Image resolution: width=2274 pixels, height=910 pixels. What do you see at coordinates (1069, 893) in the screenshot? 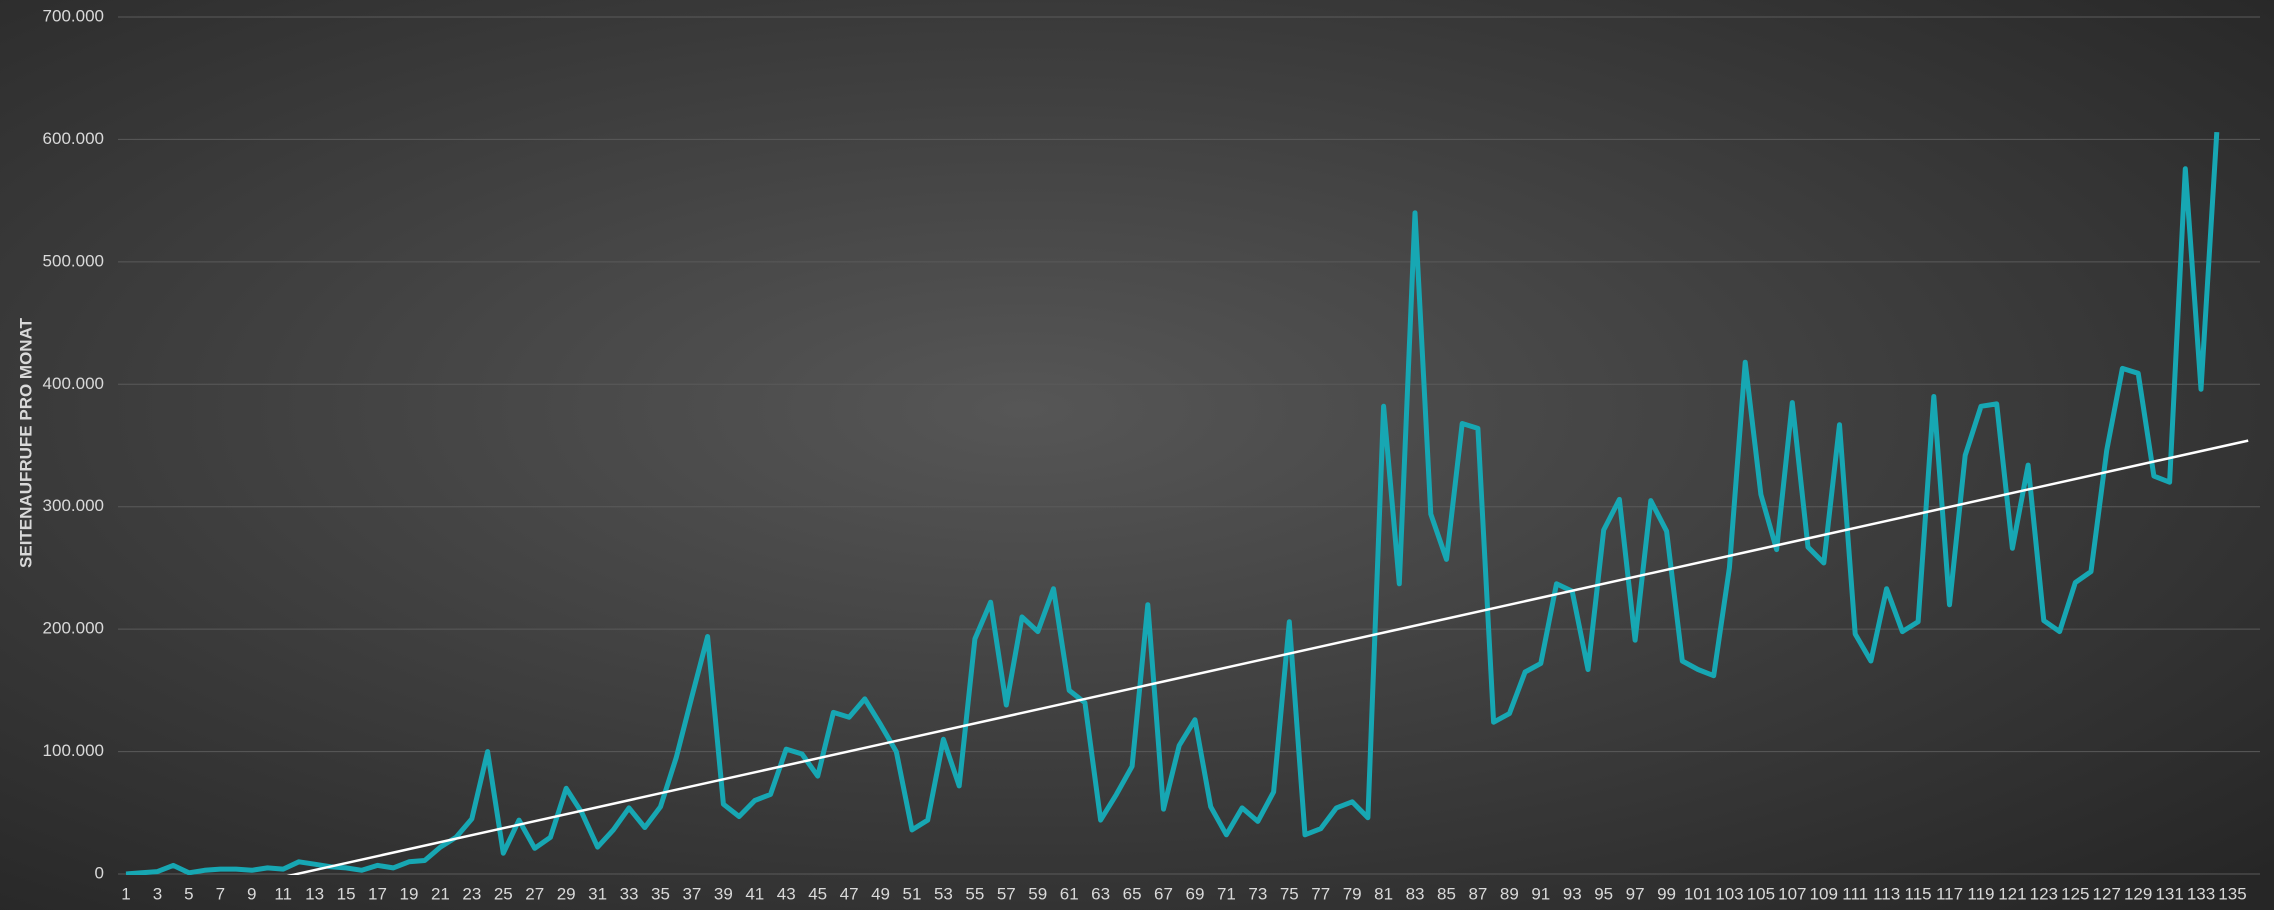
I see `x-tick-label: 61` at bounding box center [1069, 893].